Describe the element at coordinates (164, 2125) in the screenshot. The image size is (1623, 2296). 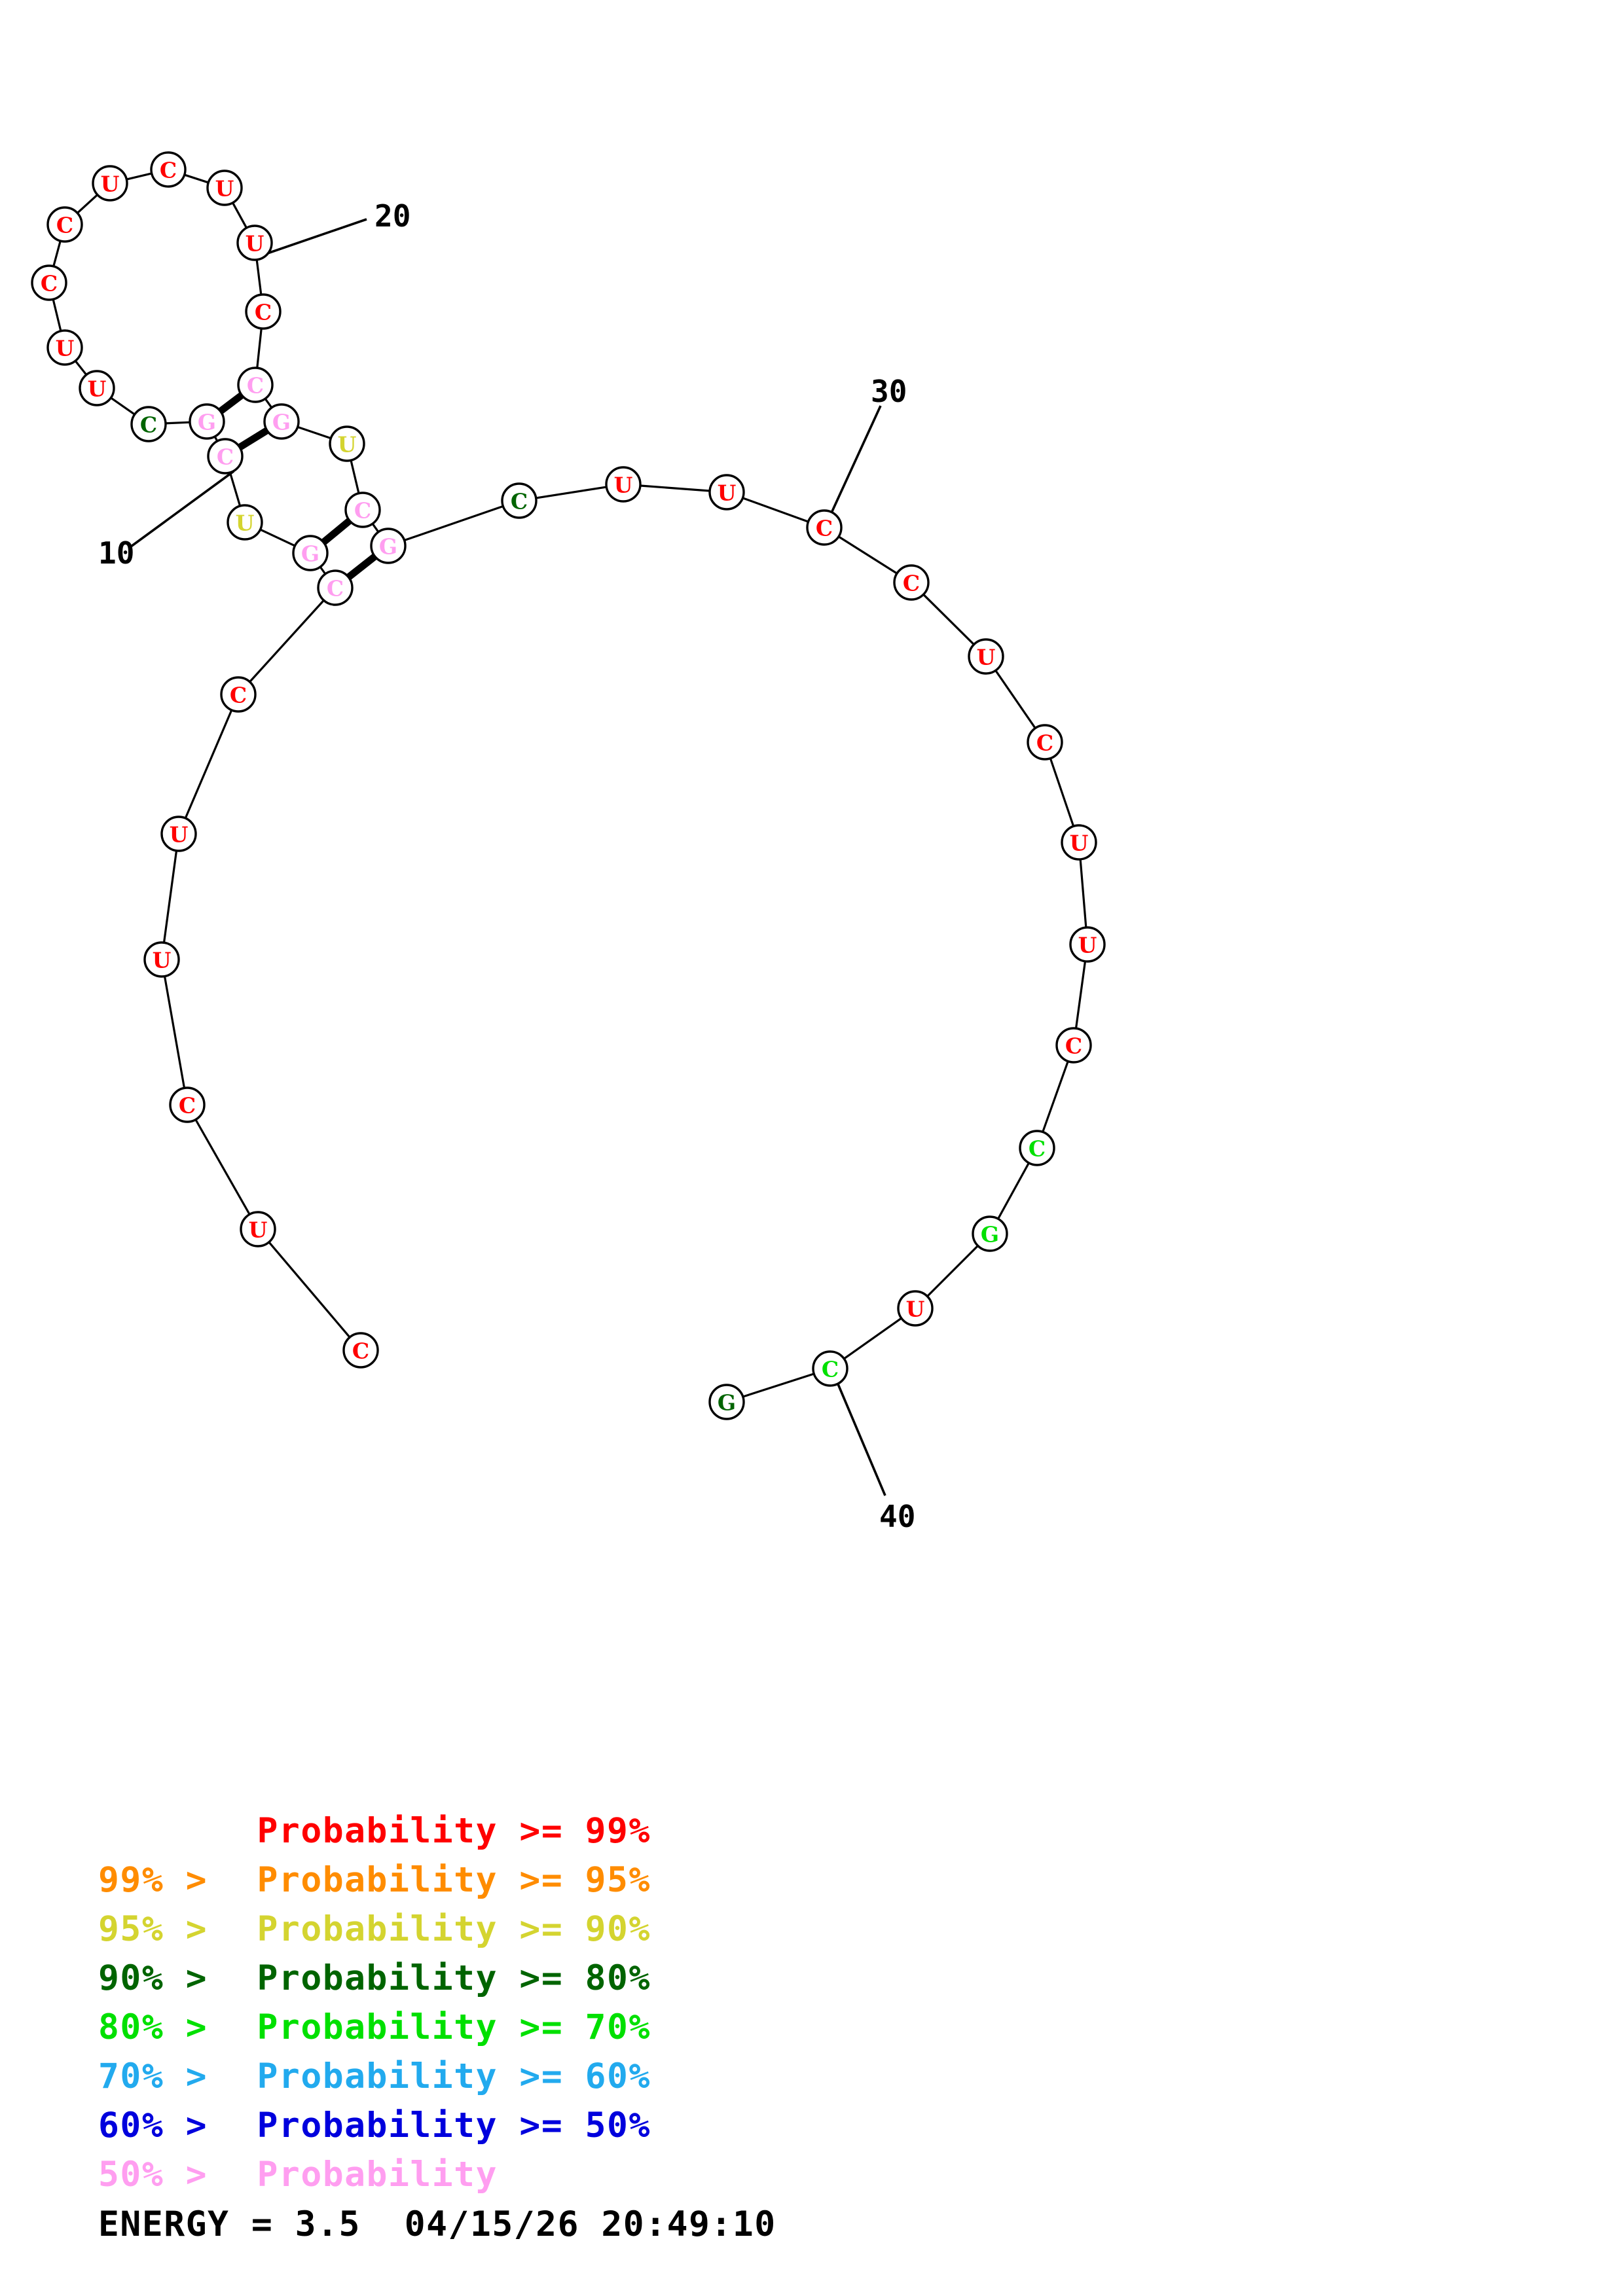
I see `legend-row-lead: 60% >` at that location.